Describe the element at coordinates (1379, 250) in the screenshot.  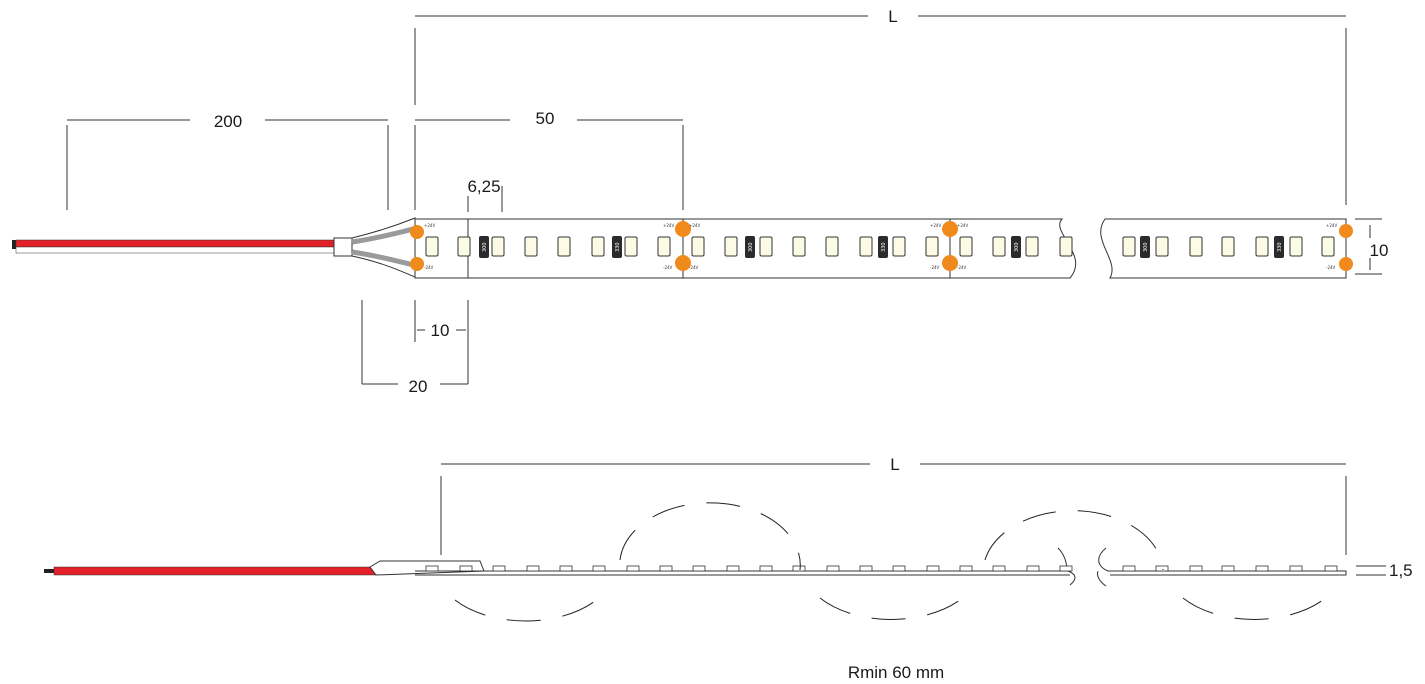
I see `dim-strip-width-label: 10` at that location.